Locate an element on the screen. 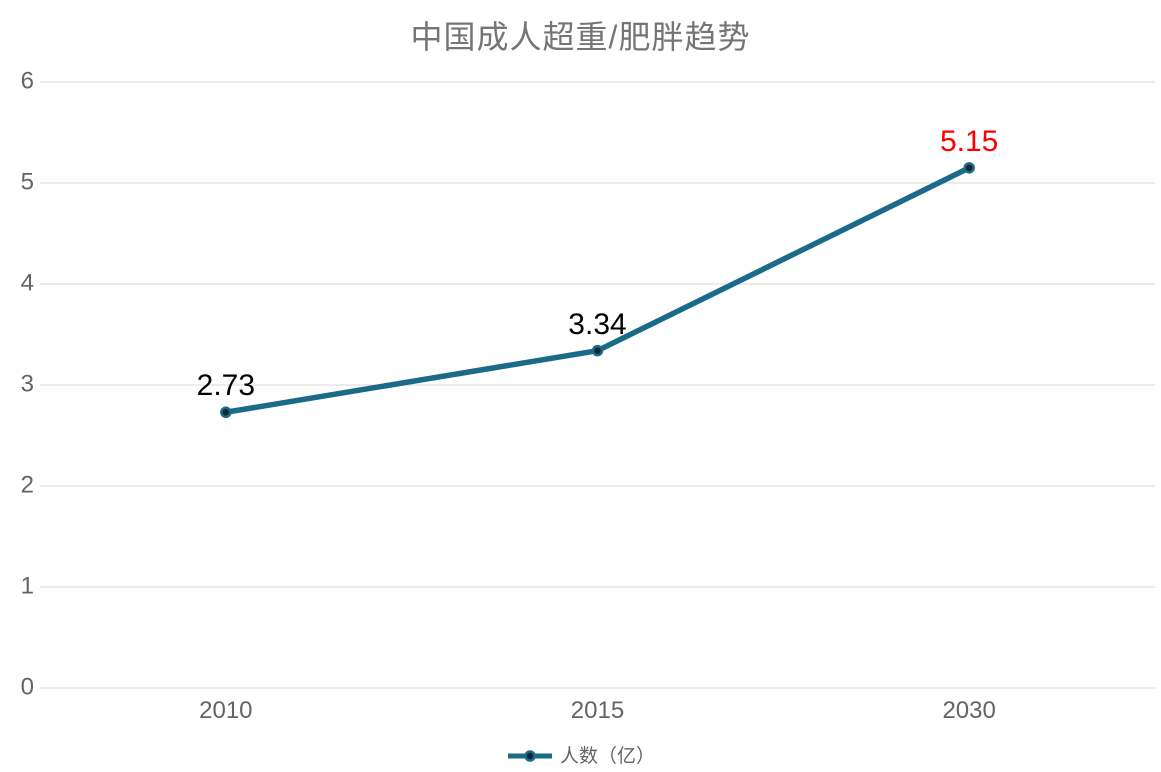 The height and width of the screenshot is (772, 1161). y-tick-label: 5 is located at coordinates (27, 182).